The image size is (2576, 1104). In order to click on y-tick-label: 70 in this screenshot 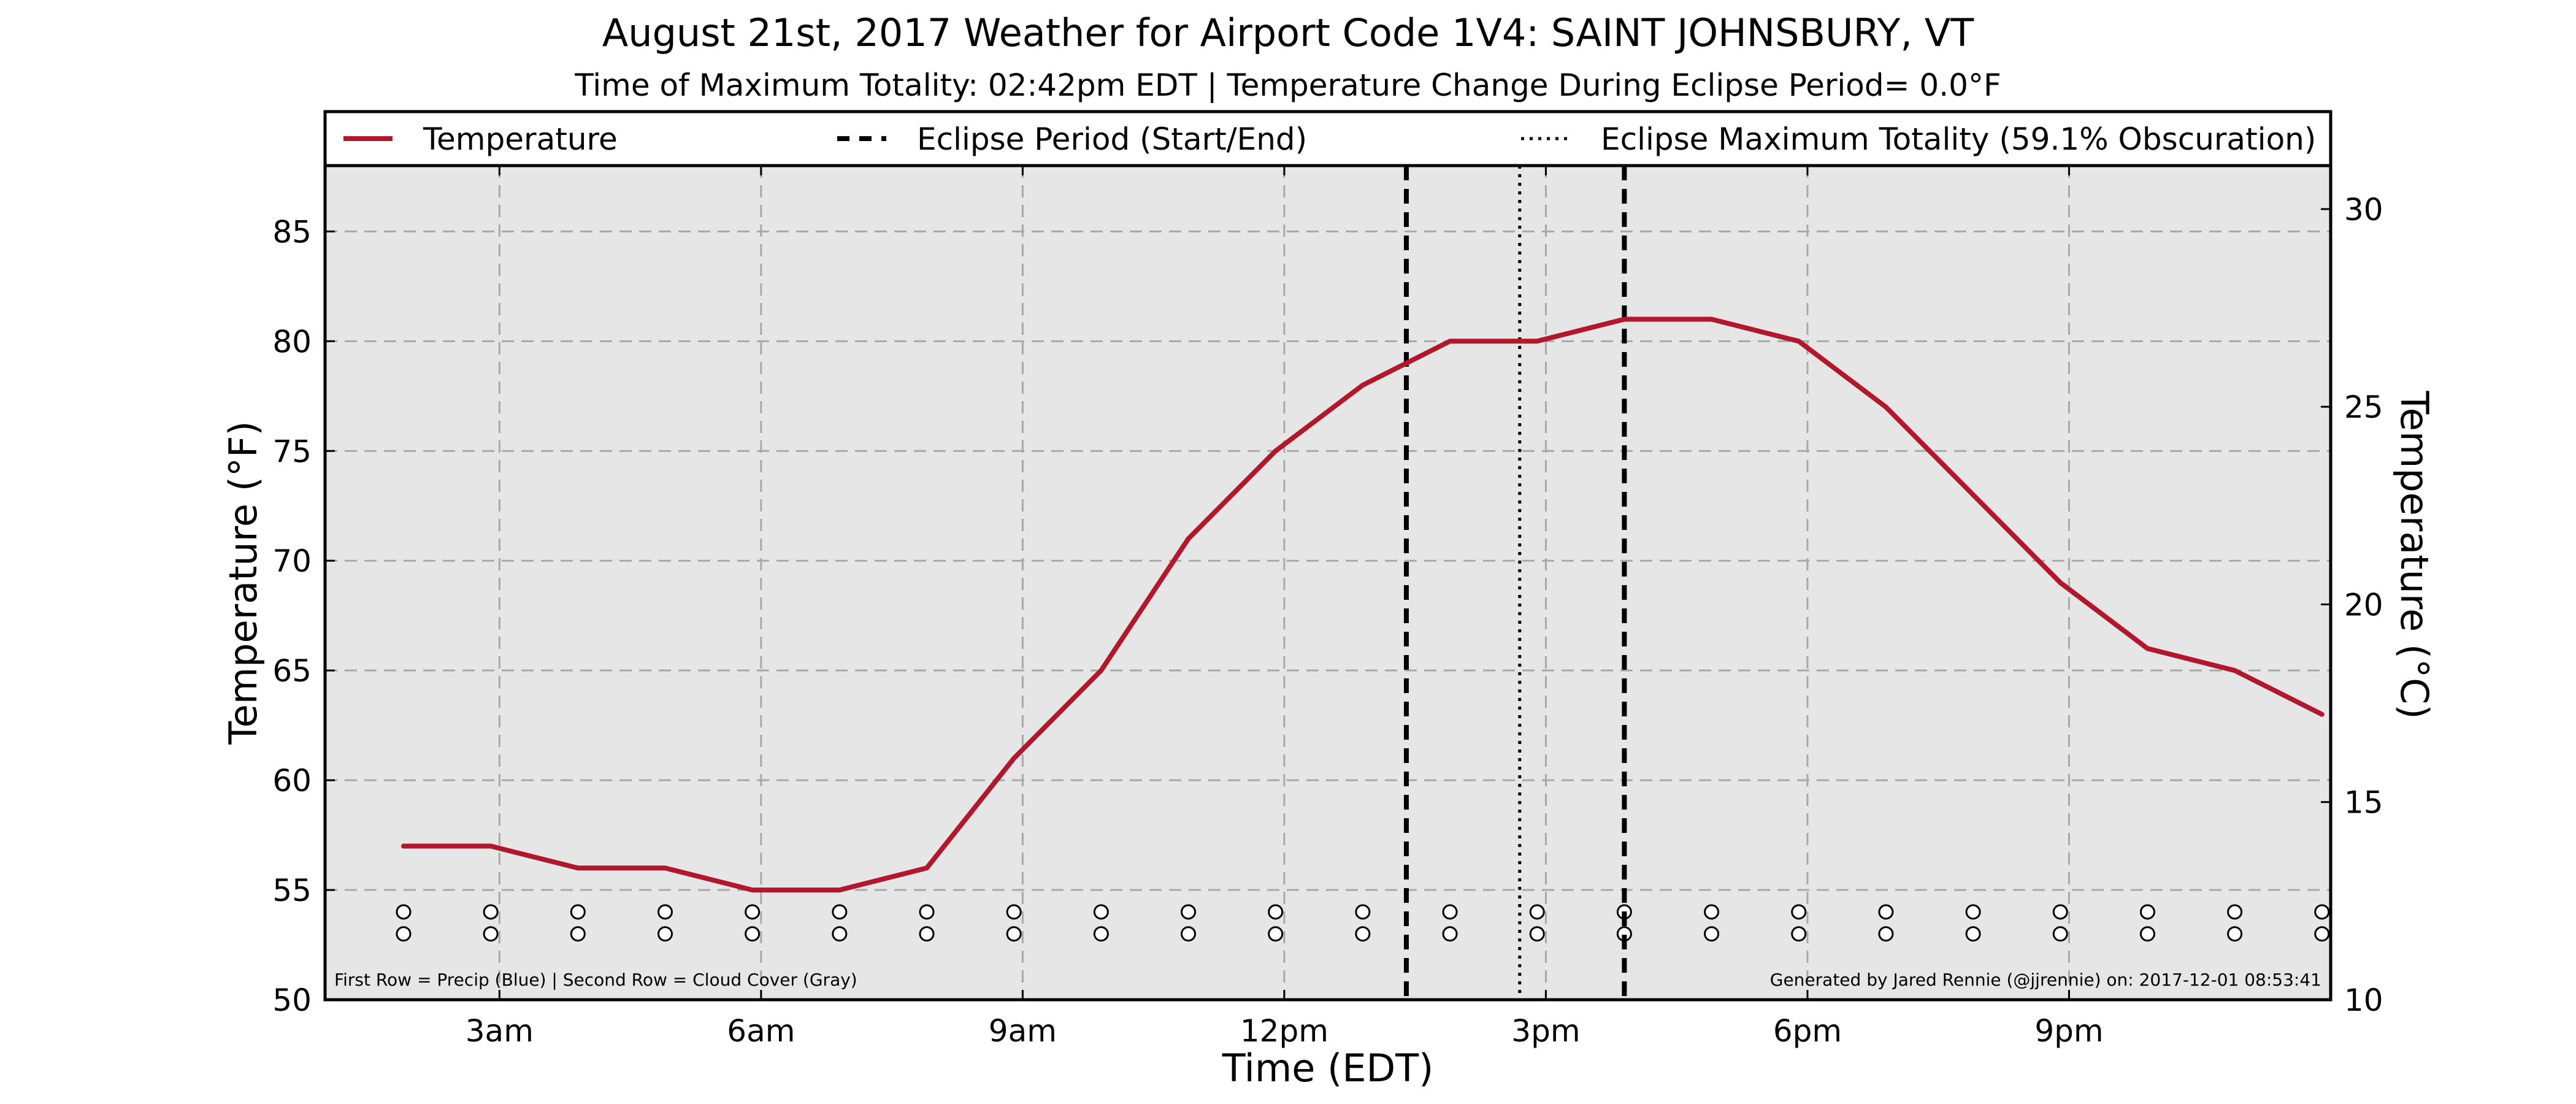, I will do `click(292, 561)`.